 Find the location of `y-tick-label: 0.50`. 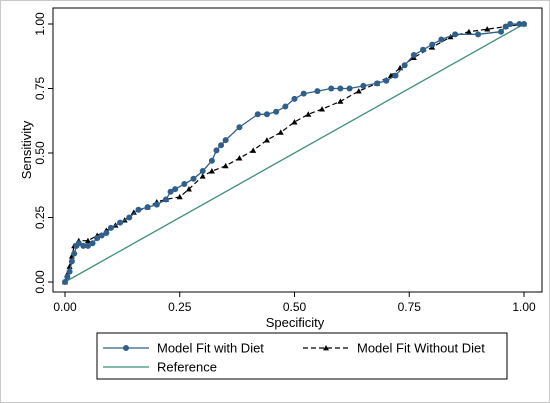

y-tick-label: 0.50 is located at coordinates (40, 153).